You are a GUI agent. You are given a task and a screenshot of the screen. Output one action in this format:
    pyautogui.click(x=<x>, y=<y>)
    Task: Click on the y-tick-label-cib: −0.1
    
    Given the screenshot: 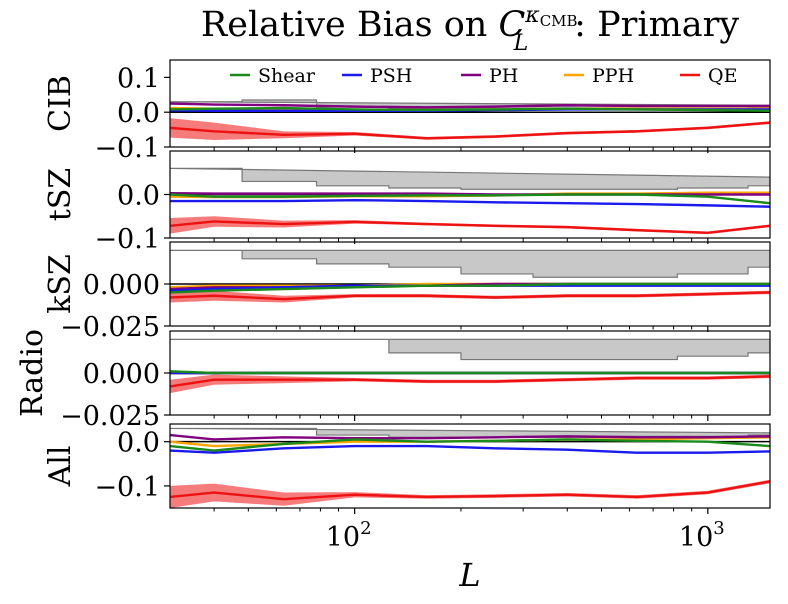 What is the action you would take?
    pyautogui.click(x=127, y=148)
    